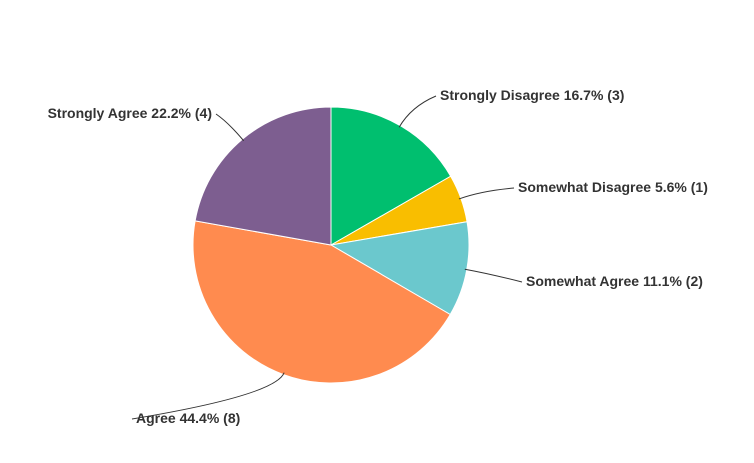 The height and width of the screenshot is (463, 754). I want to click on slice-label: Strongly Disagree 16.7% (3), so click(532, 95).